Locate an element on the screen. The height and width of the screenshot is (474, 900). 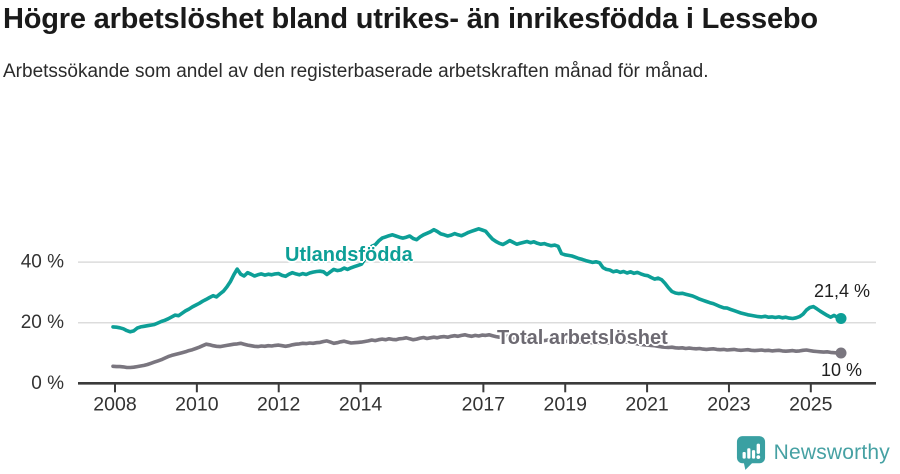
series-label-total-arbetsloshet: Total arbetslöshet is located at coordinates (582, 338).